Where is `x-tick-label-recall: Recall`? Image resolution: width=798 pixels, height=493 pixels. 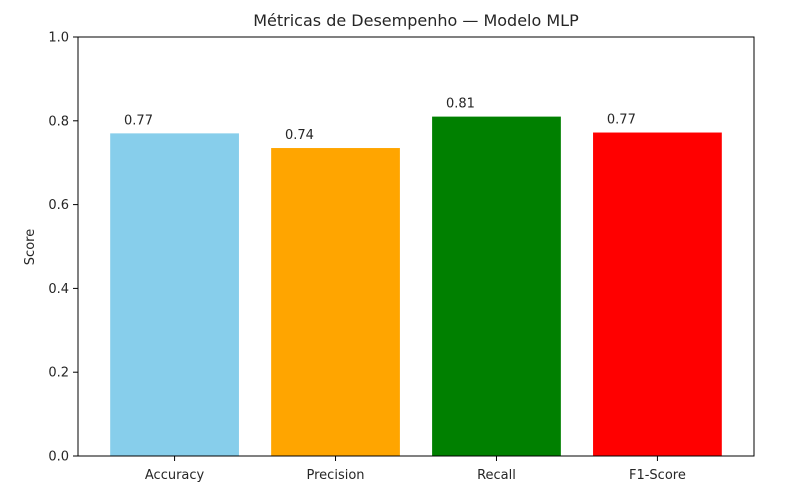
x-tick-label-recall: Recall is located at coordinates (496, 475).